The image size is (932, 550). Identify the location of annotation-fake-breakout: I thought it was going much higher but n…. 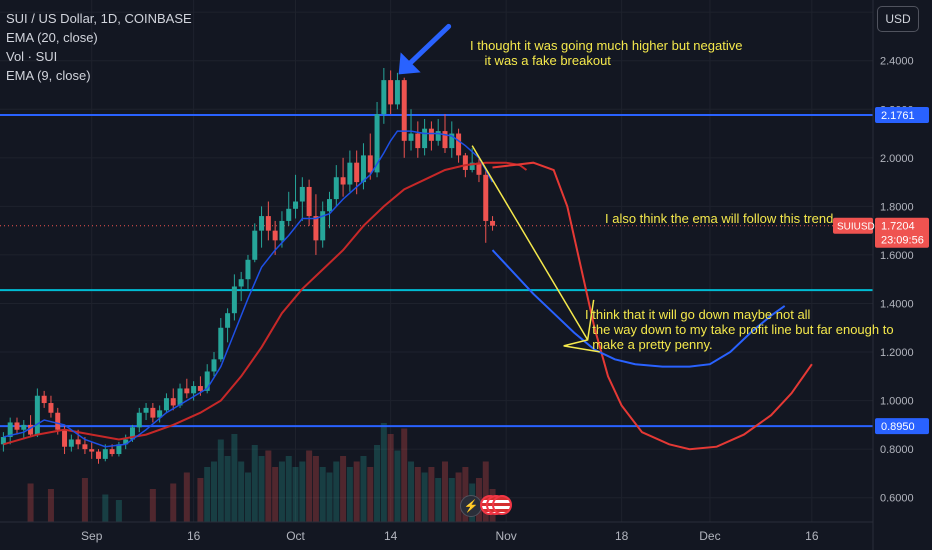
(606, 53).